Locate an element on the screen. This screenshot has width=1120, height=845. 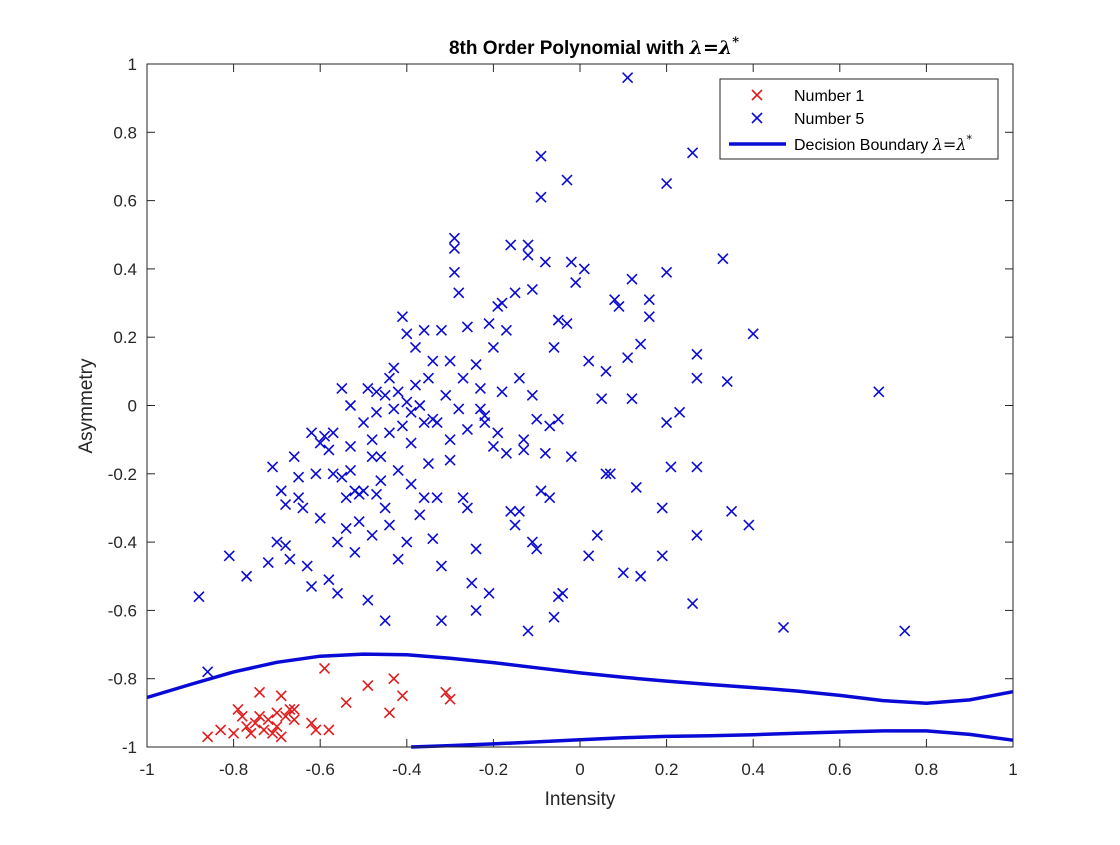
x-tick-label: 0.4 is located at coordinates (753, 769).